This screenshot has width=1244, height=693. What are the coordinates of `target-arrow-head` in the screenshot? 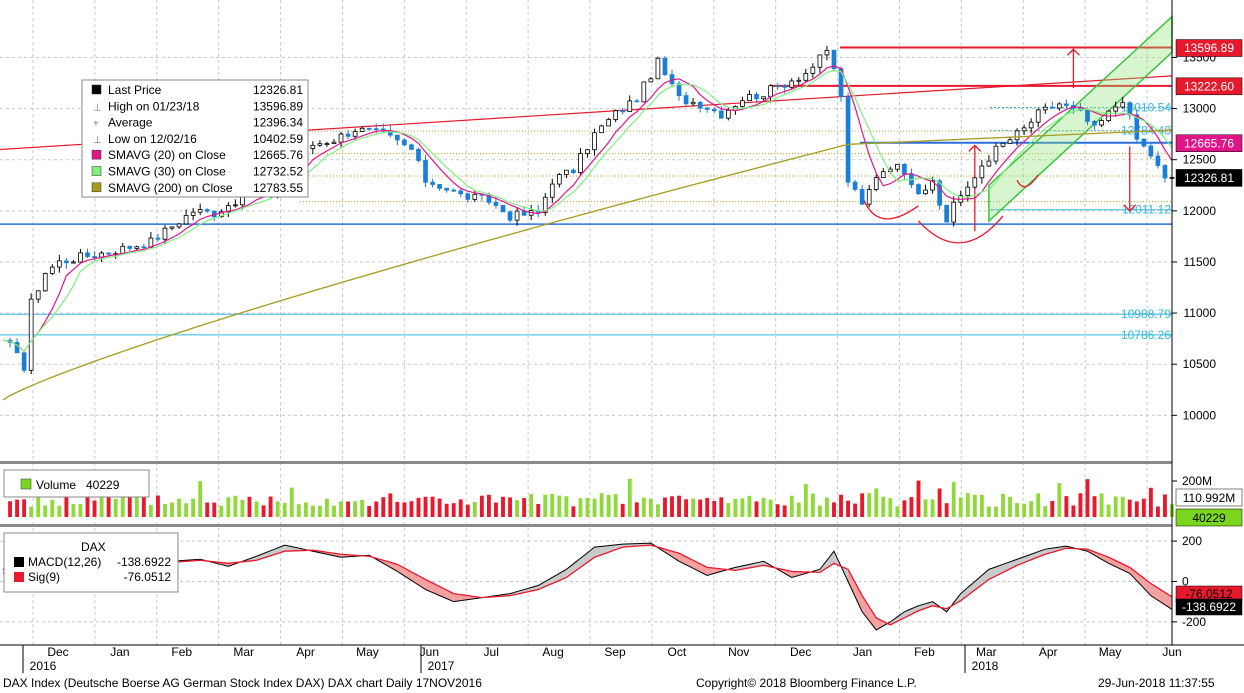 It's located at (975, 148).